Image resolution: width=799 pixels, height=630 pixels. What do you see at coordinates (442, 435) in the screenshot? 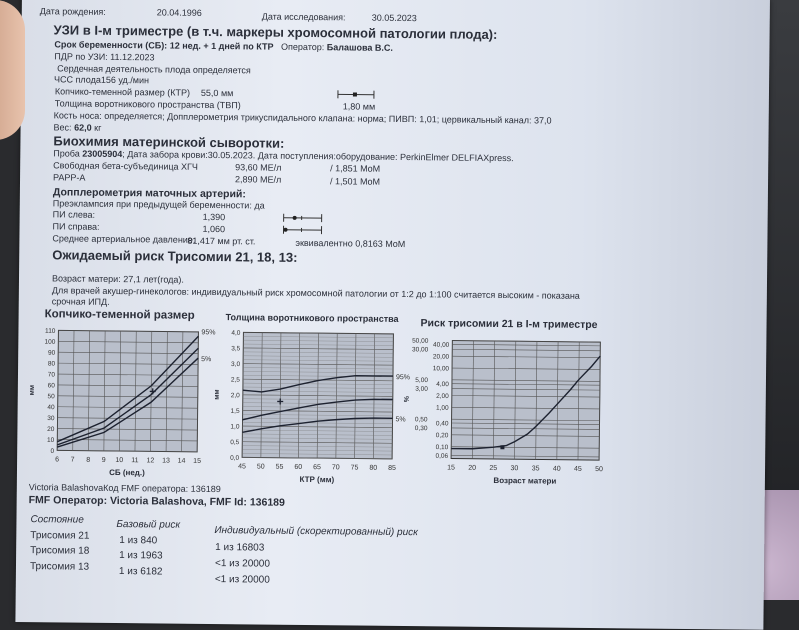
I see `y-tick-label: 0,20` at bounding box center [442, 435].